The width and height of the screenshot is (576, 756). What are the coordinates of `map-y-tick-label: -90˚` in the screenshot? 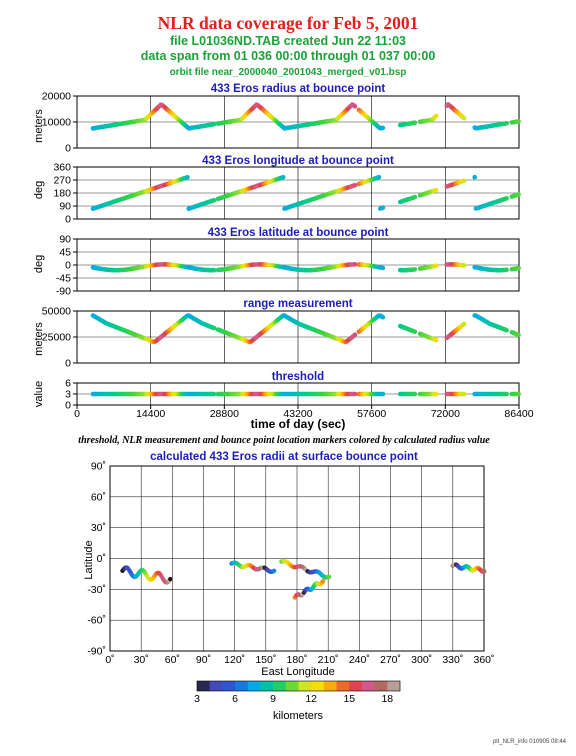 It's located at (96, 652).